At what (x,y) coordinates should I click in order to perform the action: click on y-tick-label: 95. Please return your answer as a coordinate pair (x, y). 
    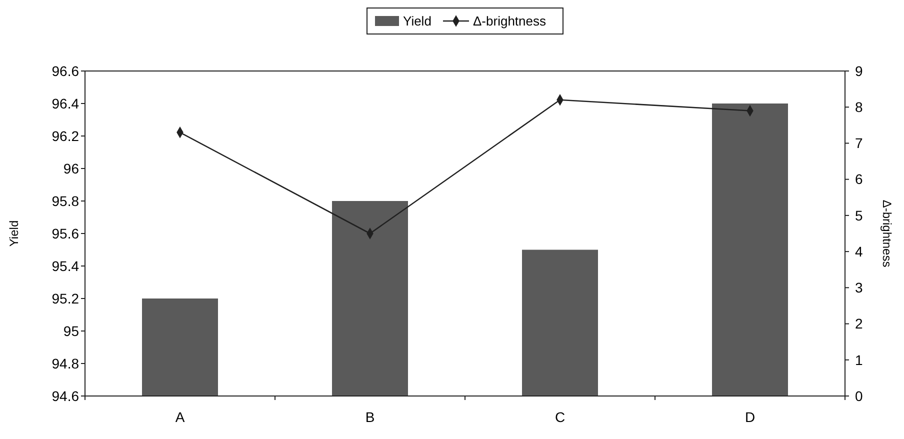
    Looking at the image, I should click on (71, 330).